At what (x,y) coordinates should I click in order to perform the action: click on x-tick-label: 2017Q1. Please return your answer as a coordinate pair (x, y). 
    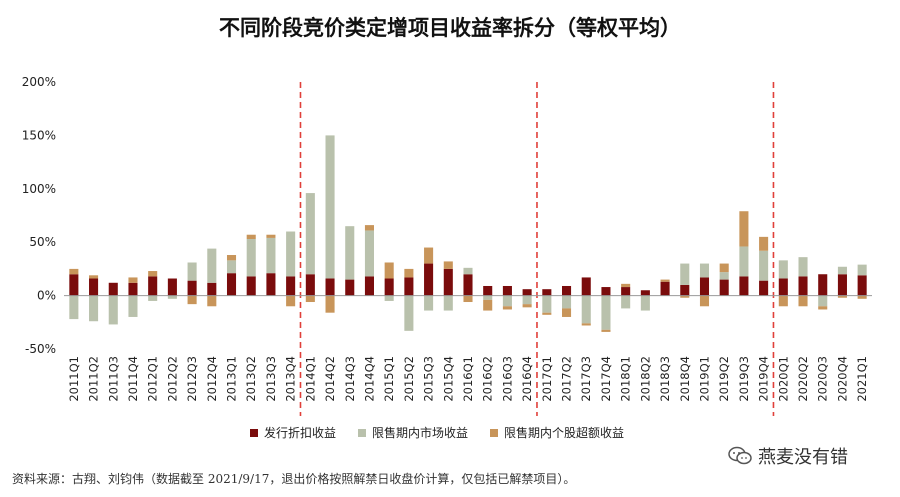
    Looking at the image, I should click on (547, 379).